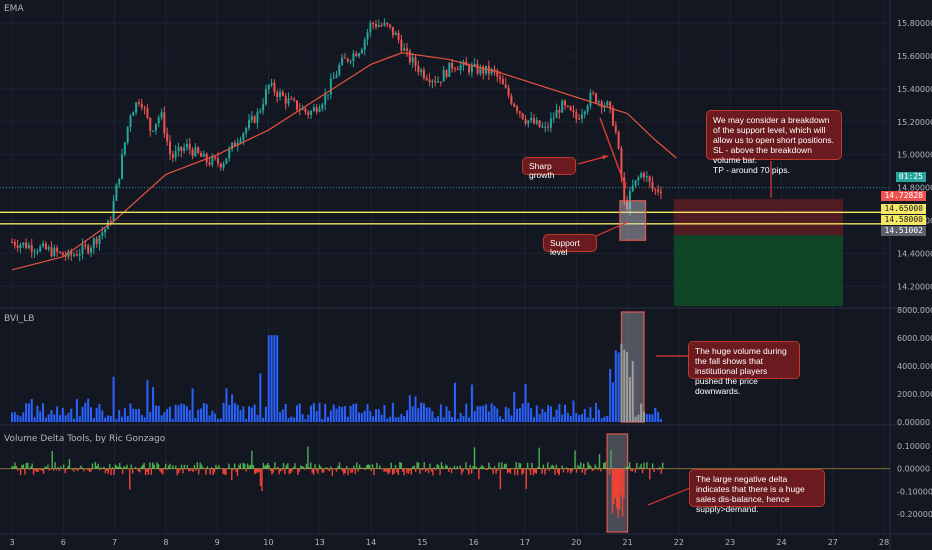 The width and height of the screenshot is (932, 550). I want to click on x-tick-label: 7, so click(114, 542).